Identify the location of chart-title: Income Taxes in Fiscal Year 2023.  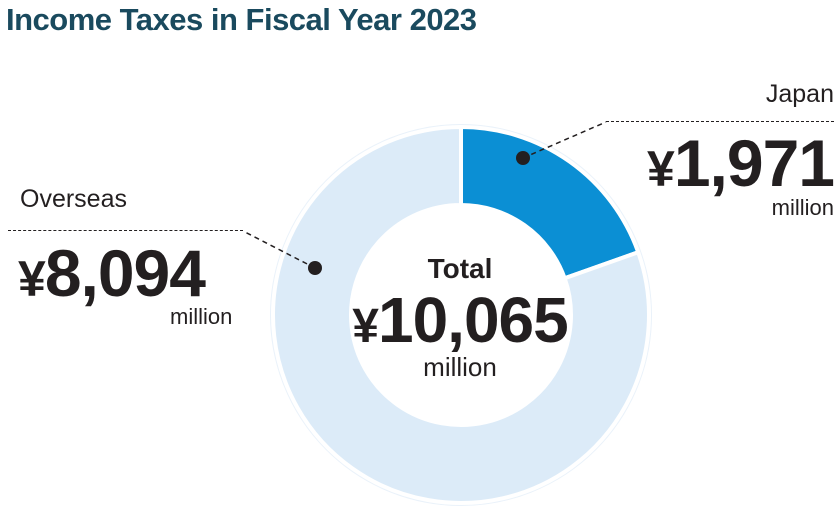
(241, 19).